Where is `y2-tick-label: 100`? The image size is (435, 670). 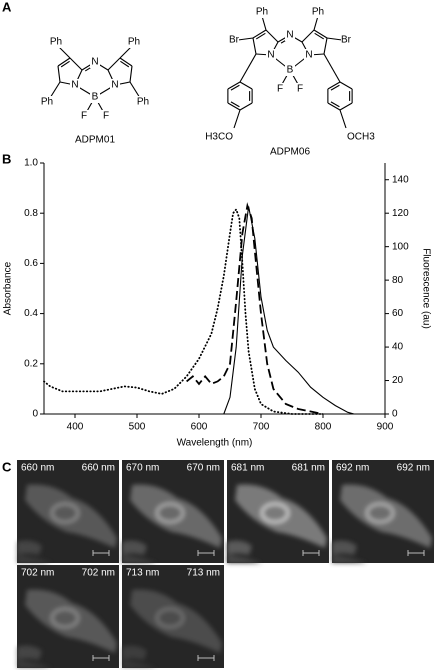 y2-tick-label: 100 is located at coordinates (400, 246).